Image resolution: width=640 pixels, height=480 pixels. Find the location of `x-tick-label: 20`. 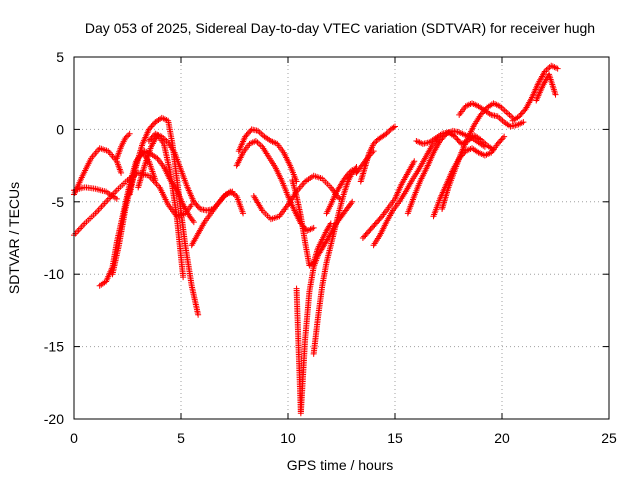

x-tick-label: 20 is located at coordinates (502, 438).